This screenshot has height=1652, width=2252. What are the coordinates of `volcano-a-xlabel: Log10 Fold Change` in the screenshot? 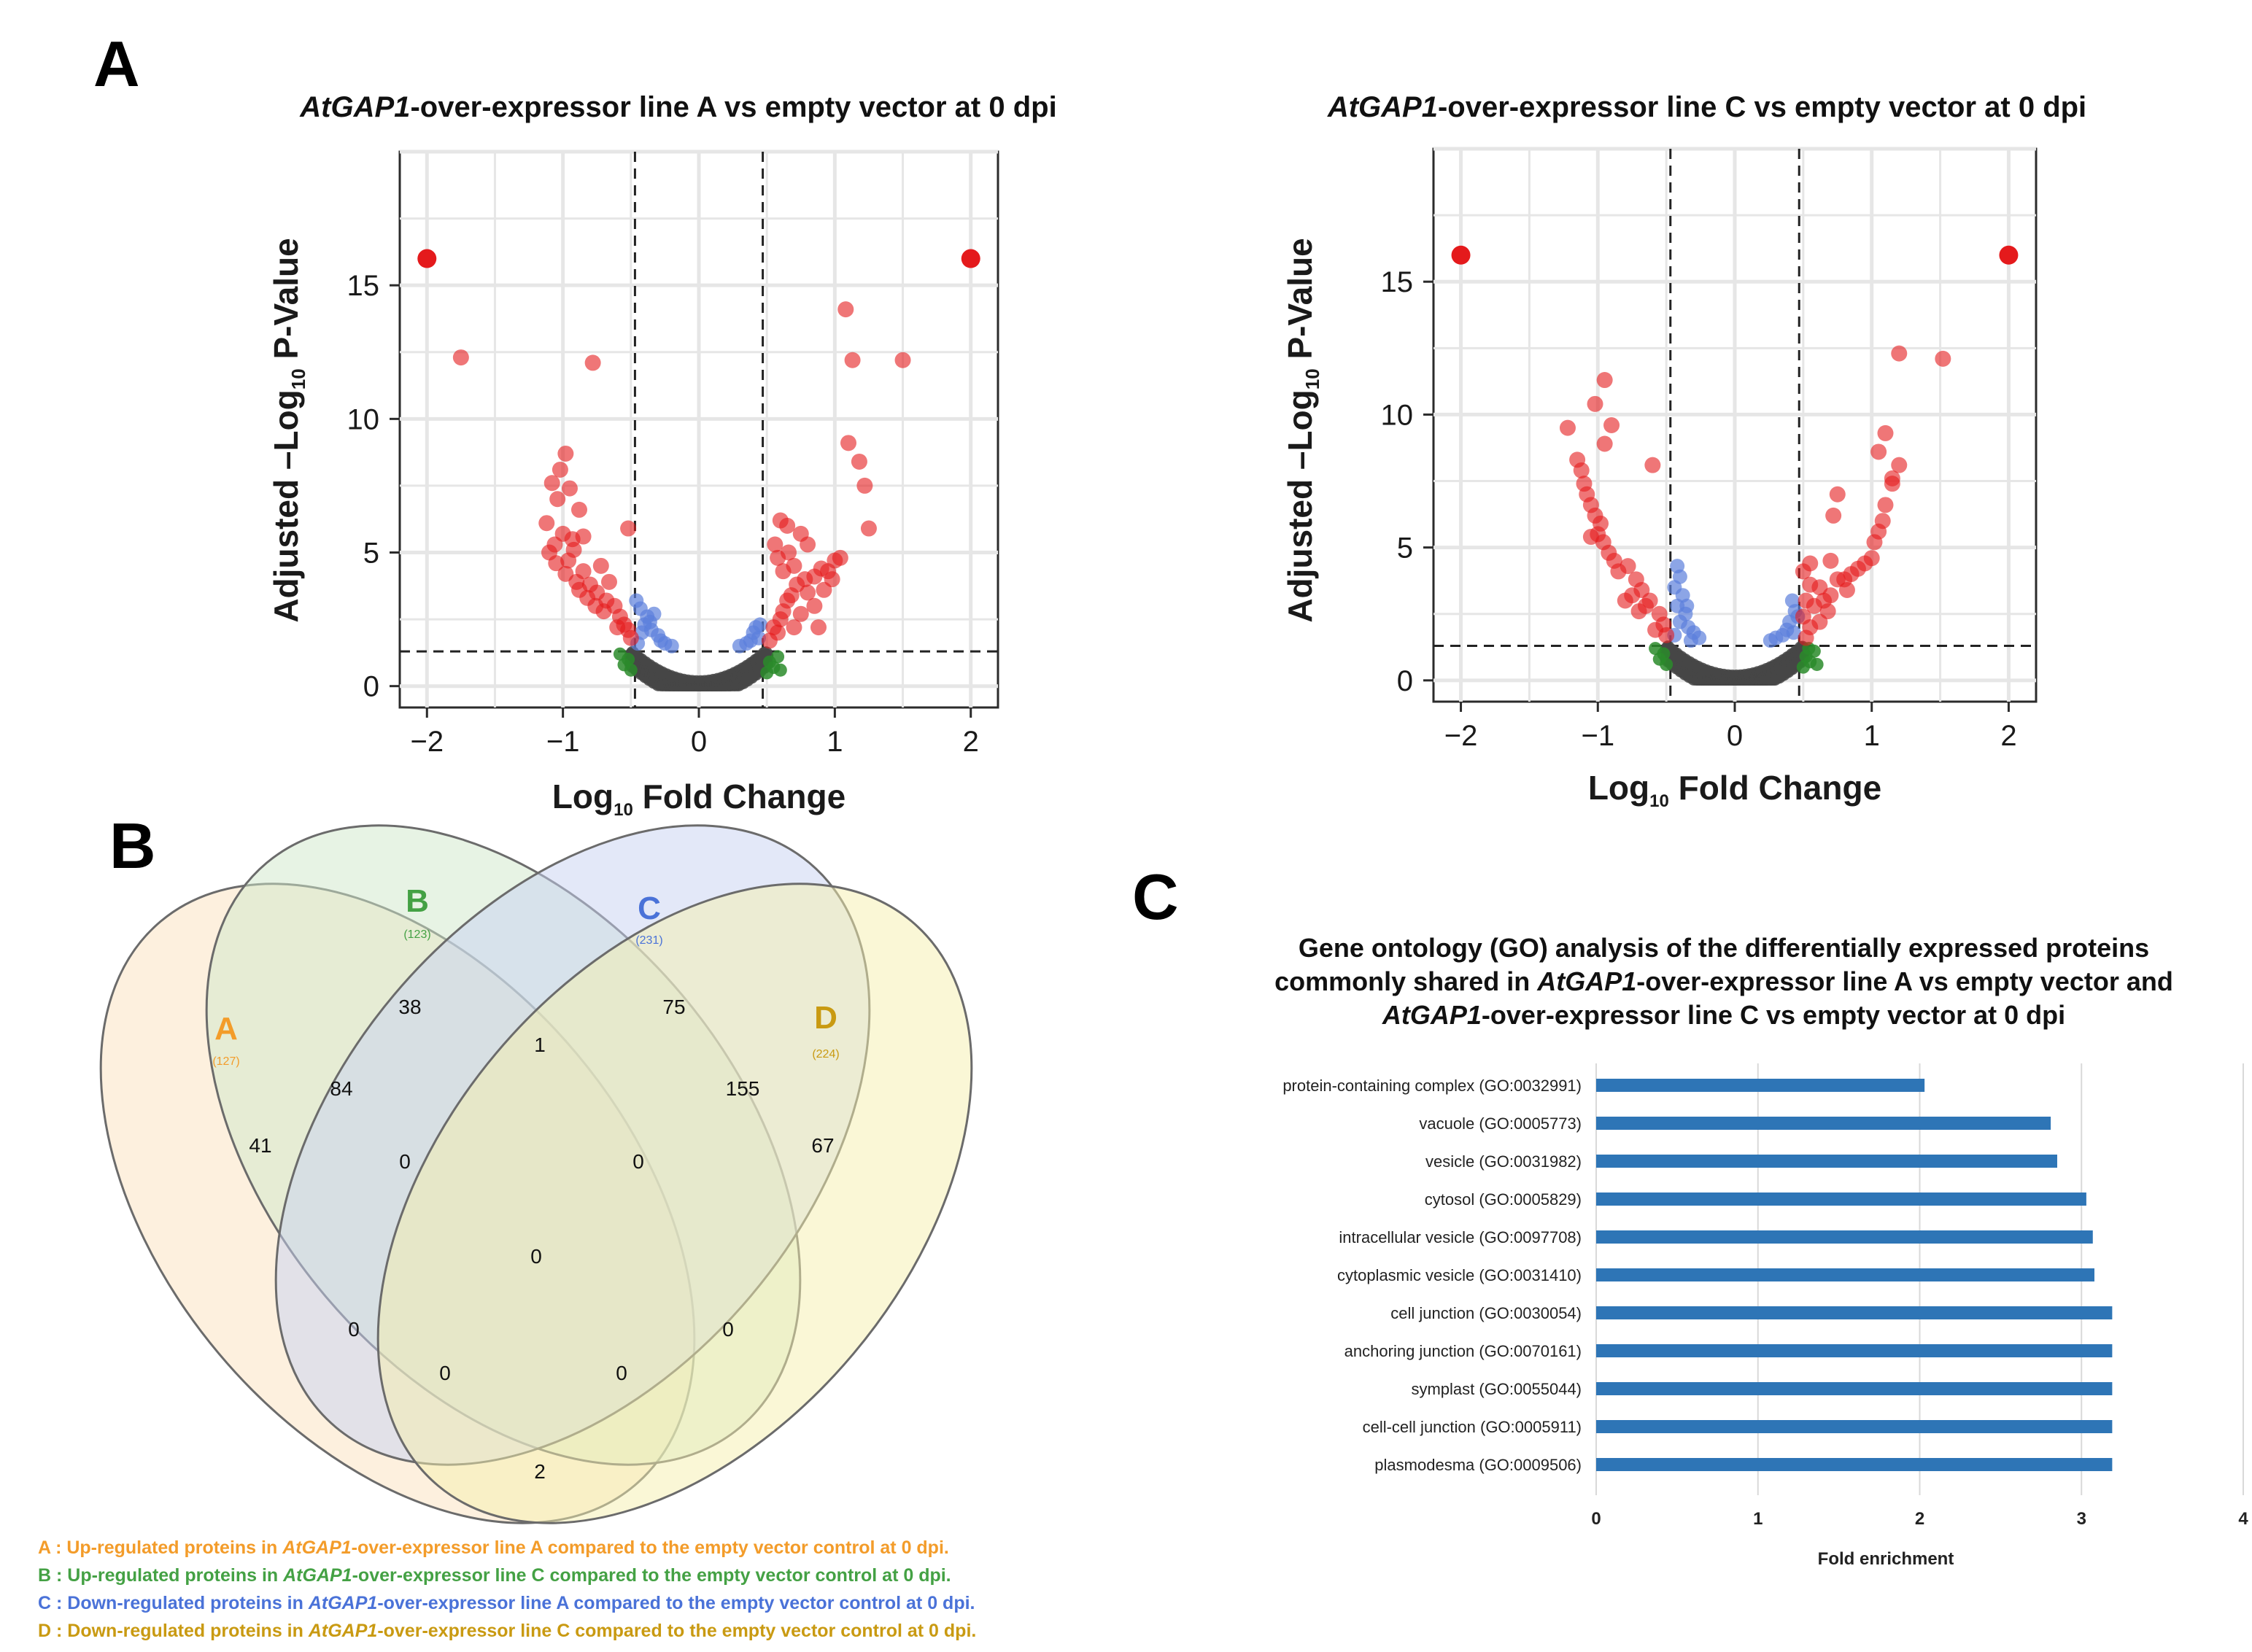 It's located at (699, 798).